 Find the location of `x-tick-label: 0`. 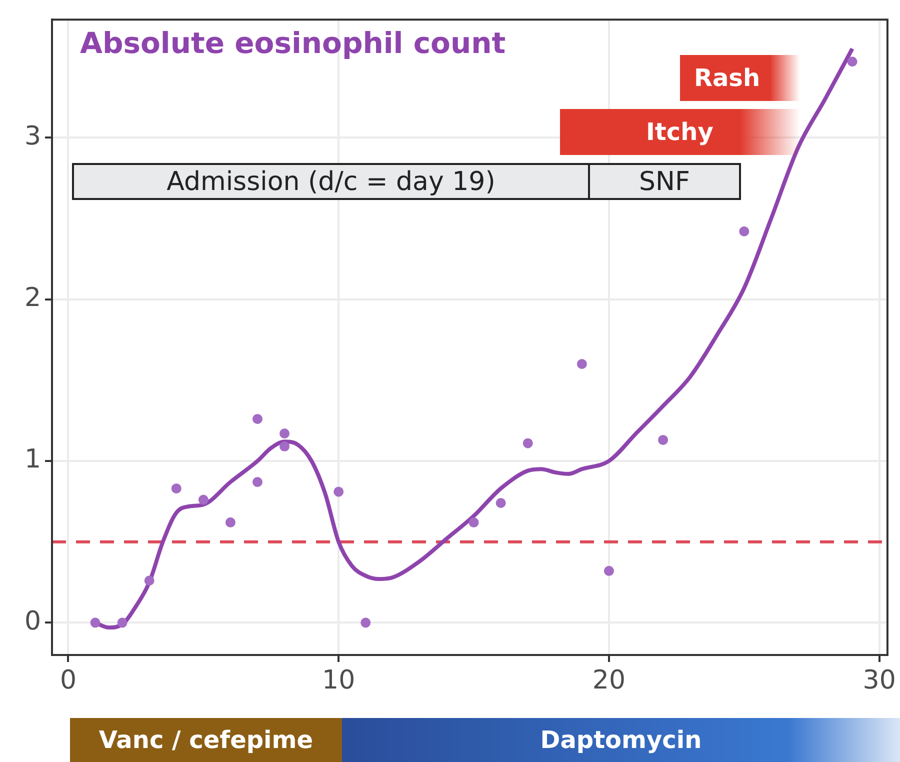

x-tick-label: 0 is located at coordinates (68, 680).